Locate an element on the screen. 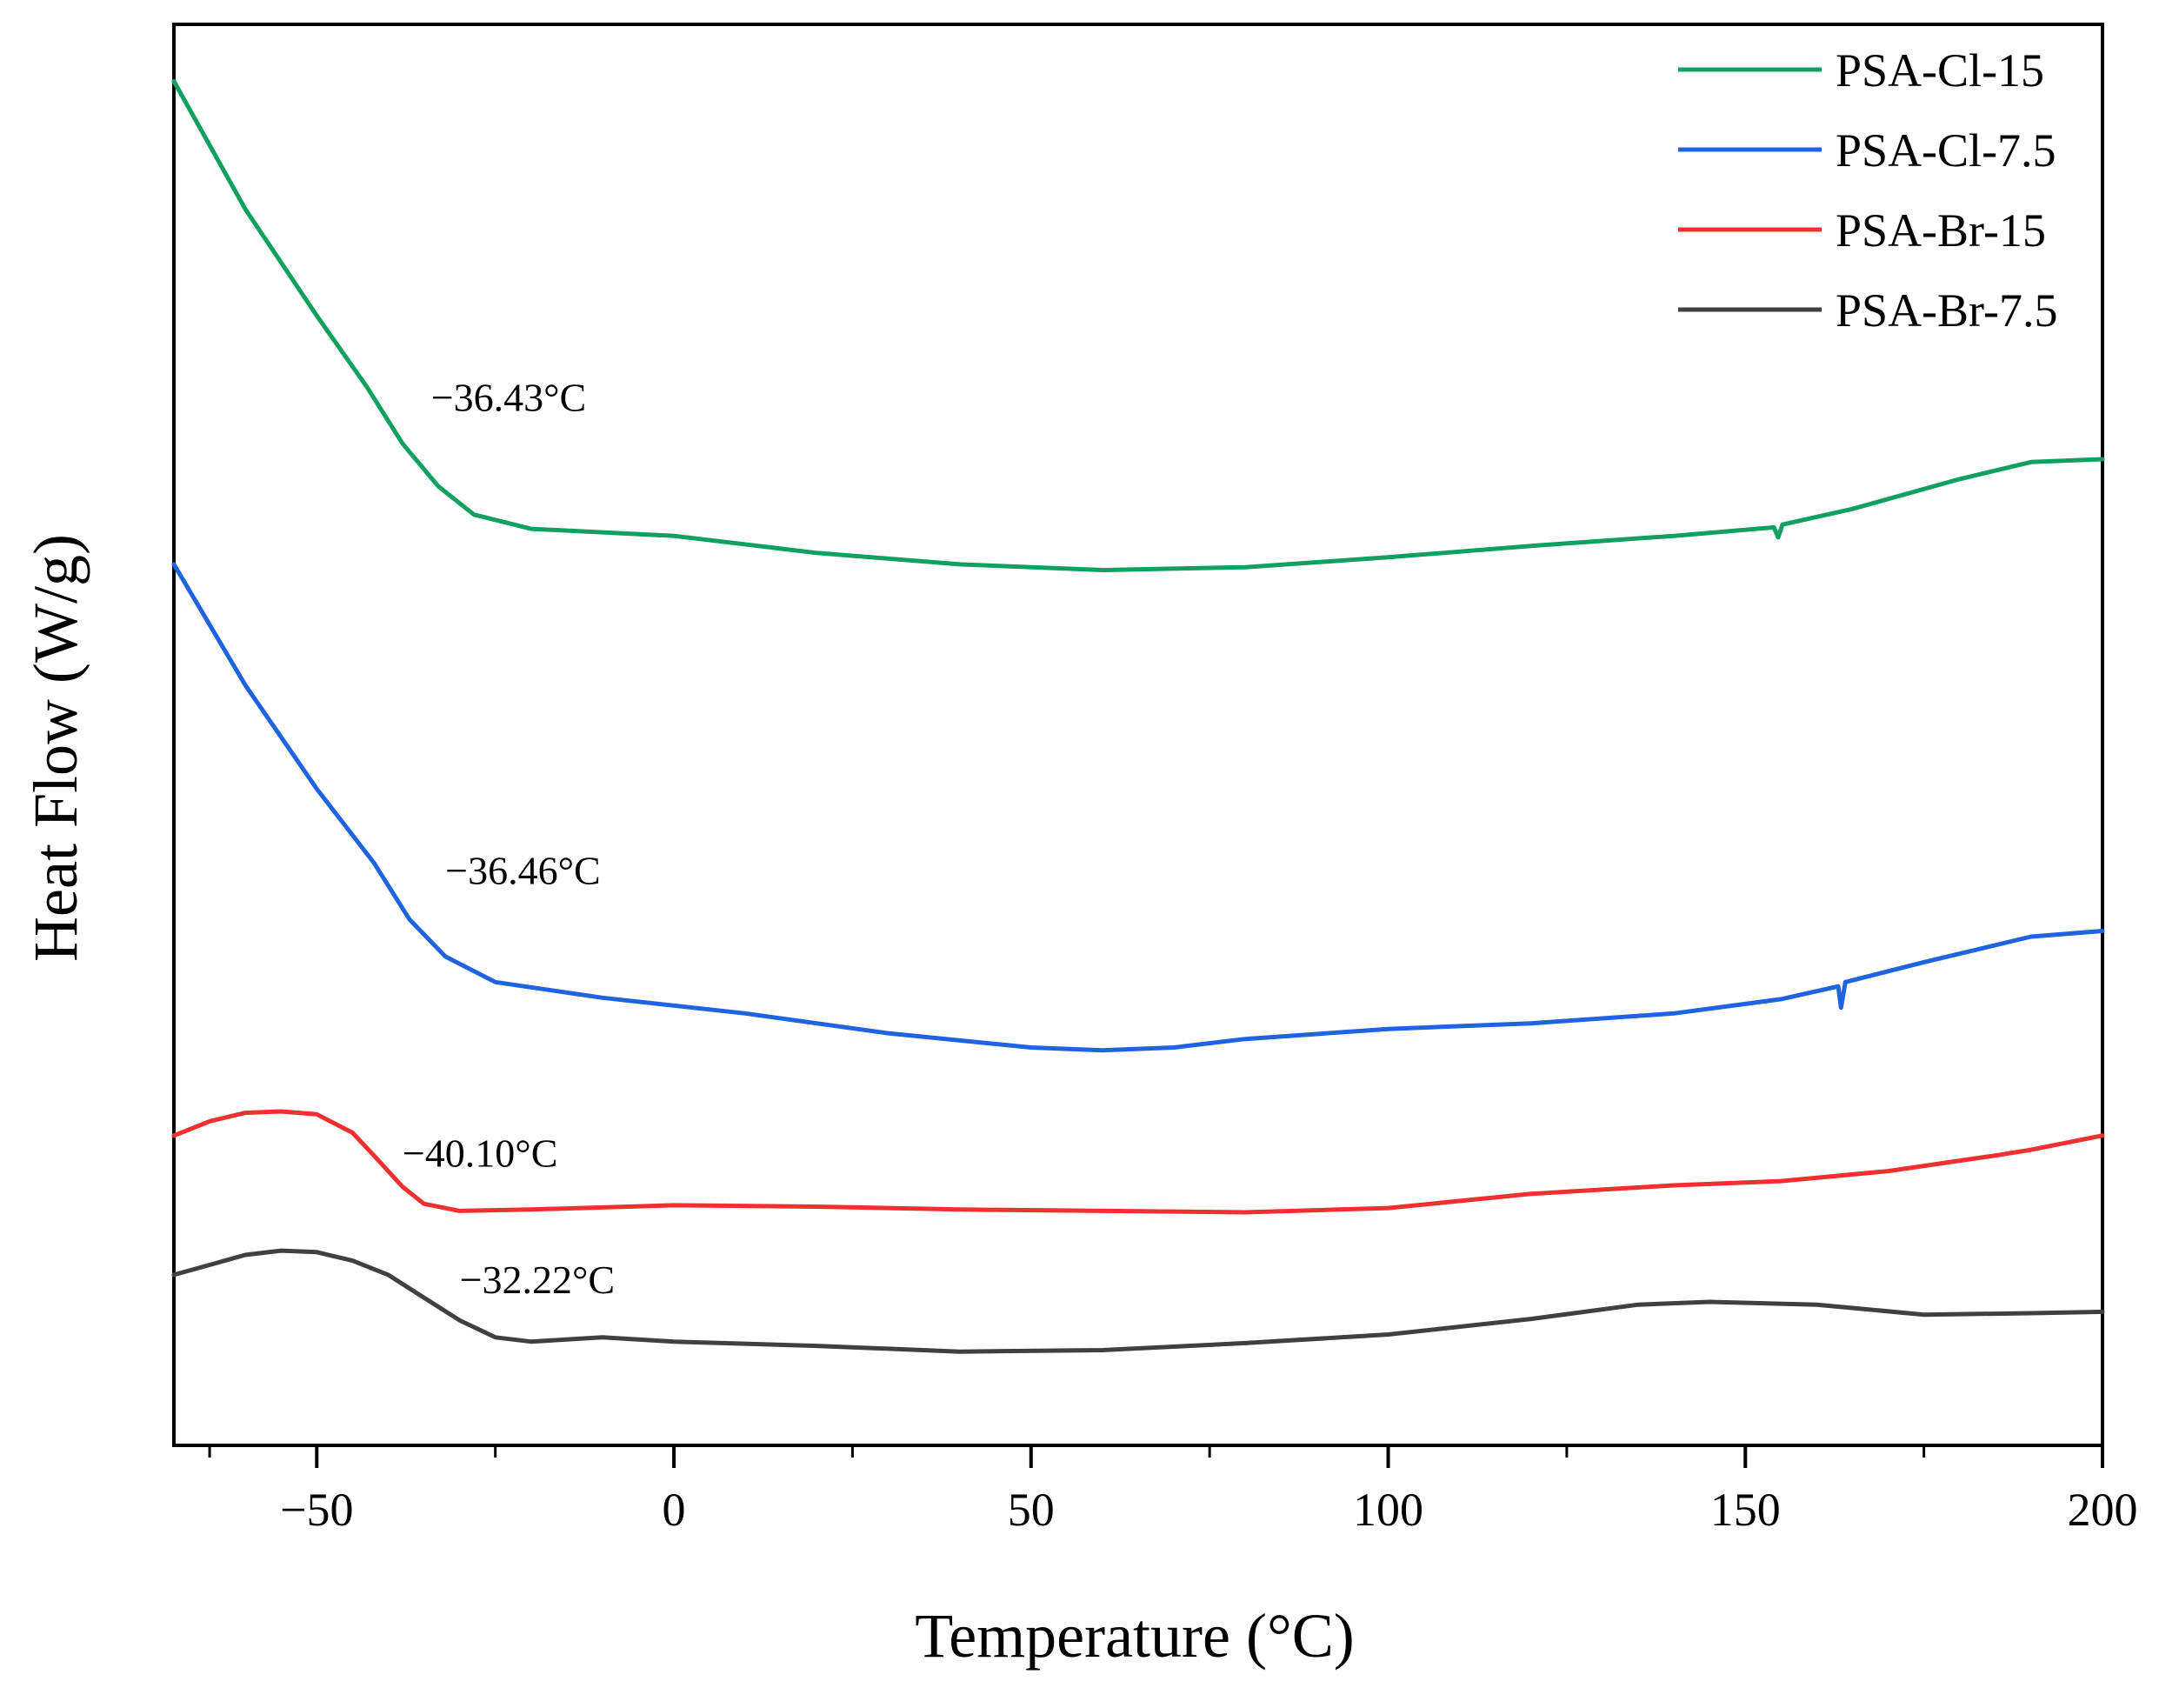  tg-annotation: −36.46°C is located at coordinates (523, 871).